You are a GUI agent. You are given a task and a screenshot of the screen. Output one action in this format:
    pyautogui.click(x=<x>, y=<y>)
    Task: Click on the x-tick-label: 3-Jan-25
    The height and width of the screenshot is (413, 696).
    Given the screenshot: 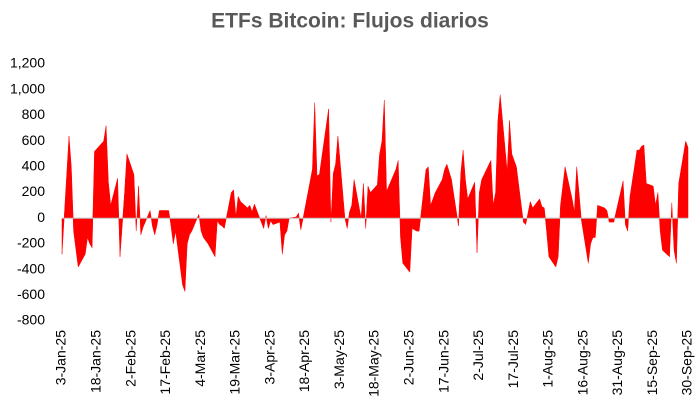 What is the action you would take?
    pyautogui.click(x=61, y=357)
    